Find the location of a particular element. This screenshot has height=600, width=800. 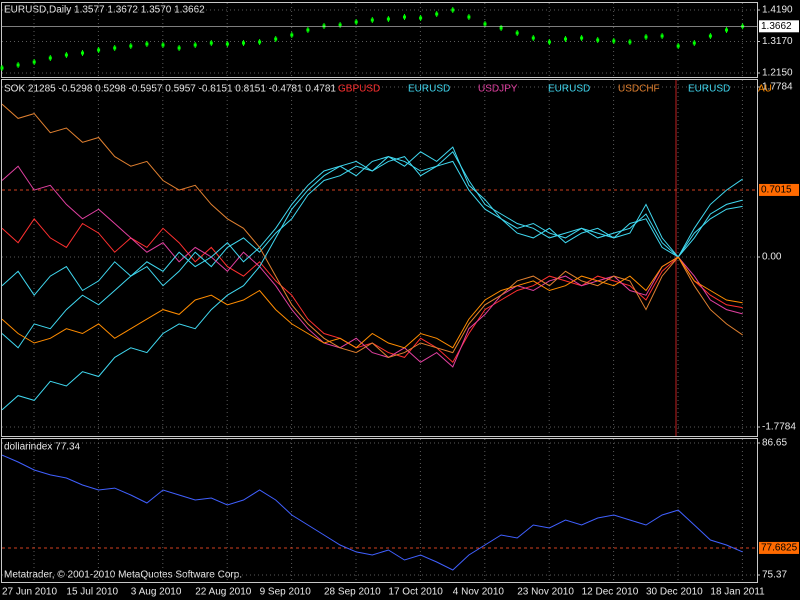

x-tick-label: 4 Nov 2010 is located at coordinates (479, 592).